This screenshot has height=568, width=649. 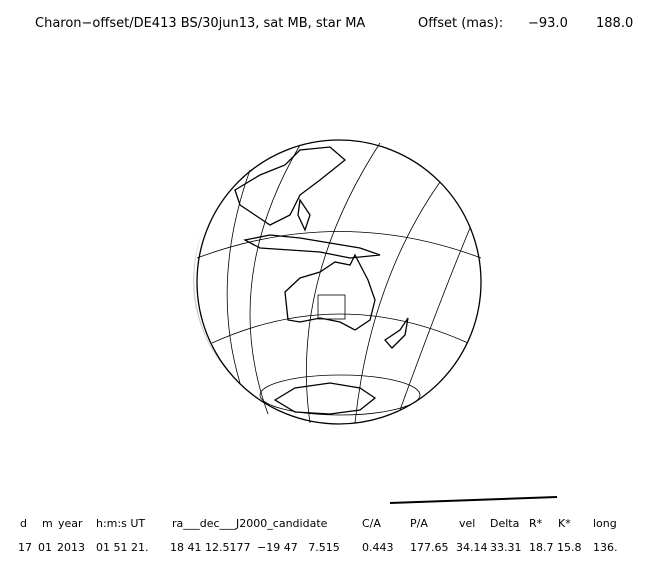 What do you see at coordinates (569, 547) in the screenshot?
I see `cell: 15.8` at bounding box center [569, 547].